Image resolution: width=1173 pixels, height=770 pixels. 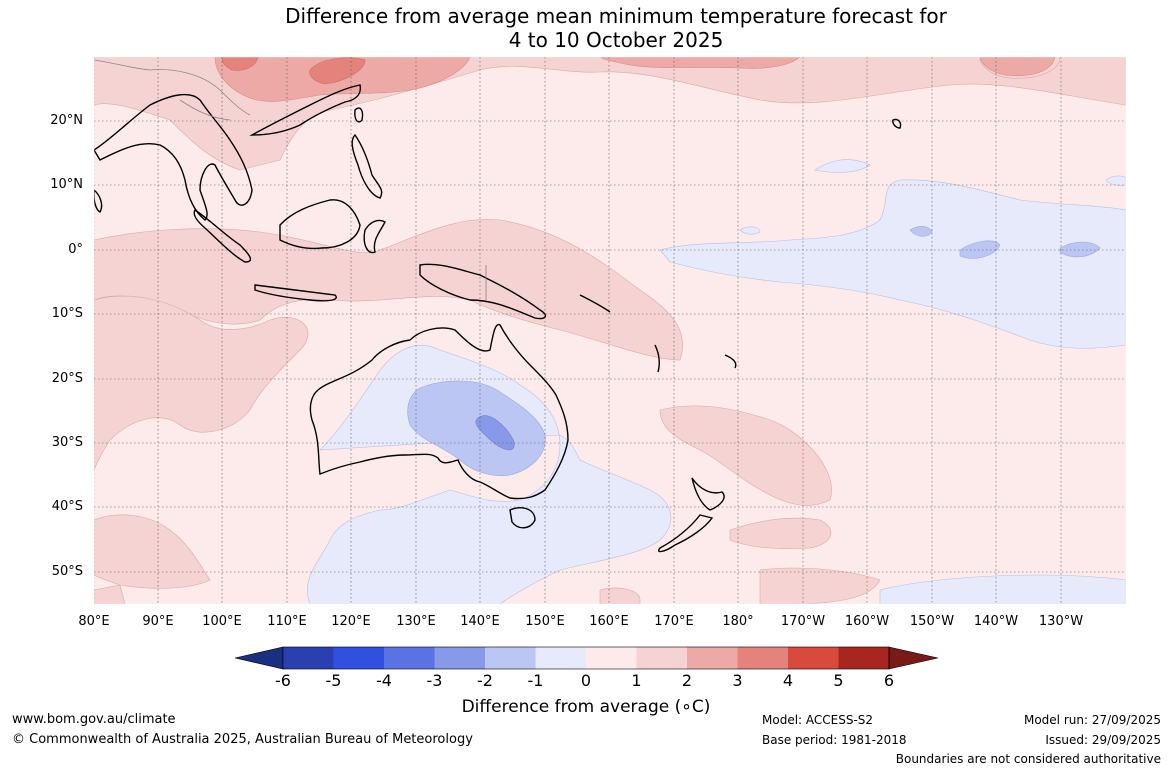 I want to click on latitude-label: 10°S, so click(x=67, y=313).